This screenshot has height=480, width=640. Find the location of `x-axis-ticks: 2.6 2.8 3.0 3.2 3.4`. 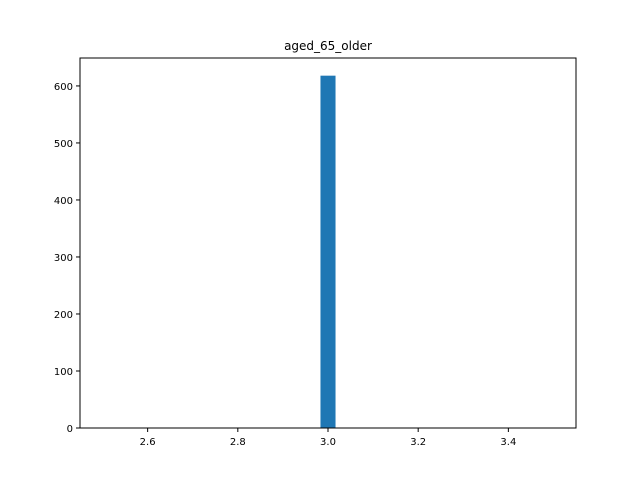

x-axis-ticks: 2.6 2.8 3.0 3.2 3.4 is located at coordinates (328, 438).